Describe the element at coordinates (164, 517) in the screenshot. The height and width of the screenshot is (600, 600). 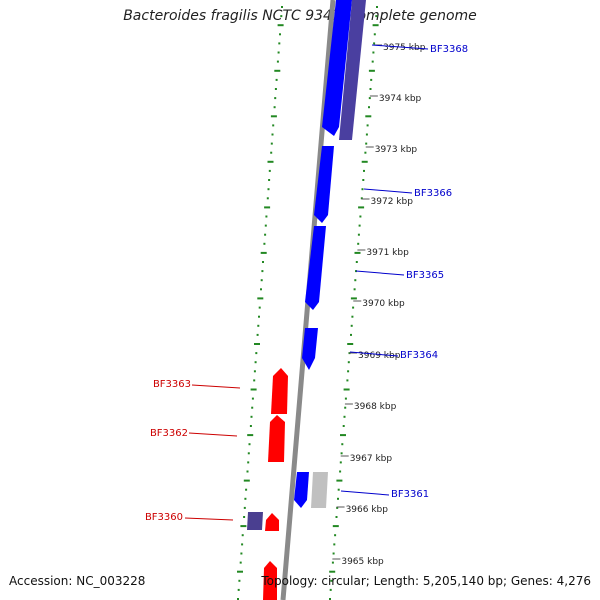
I see `gene-label-bf3360: BF3360` at that location.